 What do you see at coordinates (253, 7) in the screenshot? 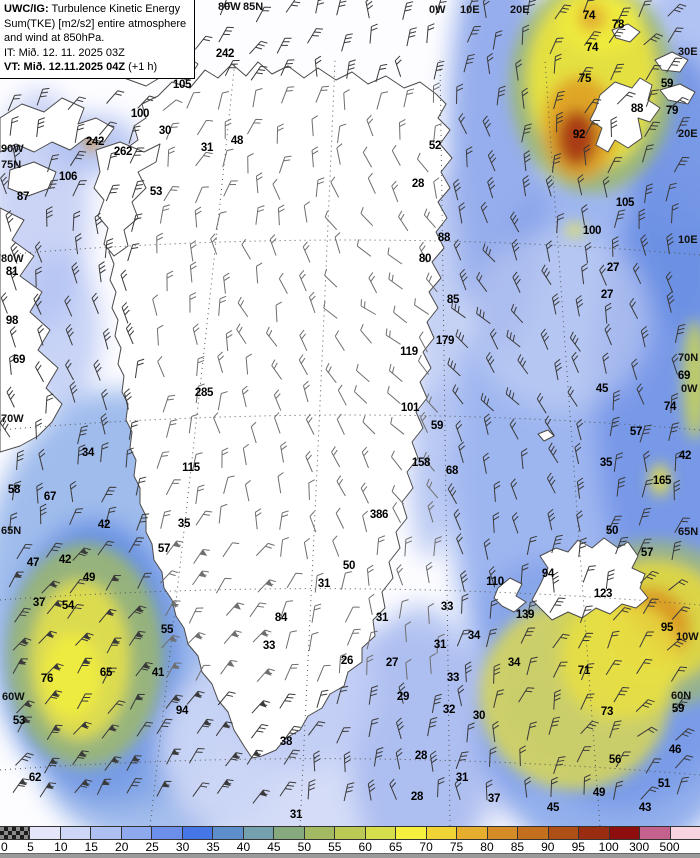
I see `edge-label-85N: 85N` at bounding box center [253, 7].